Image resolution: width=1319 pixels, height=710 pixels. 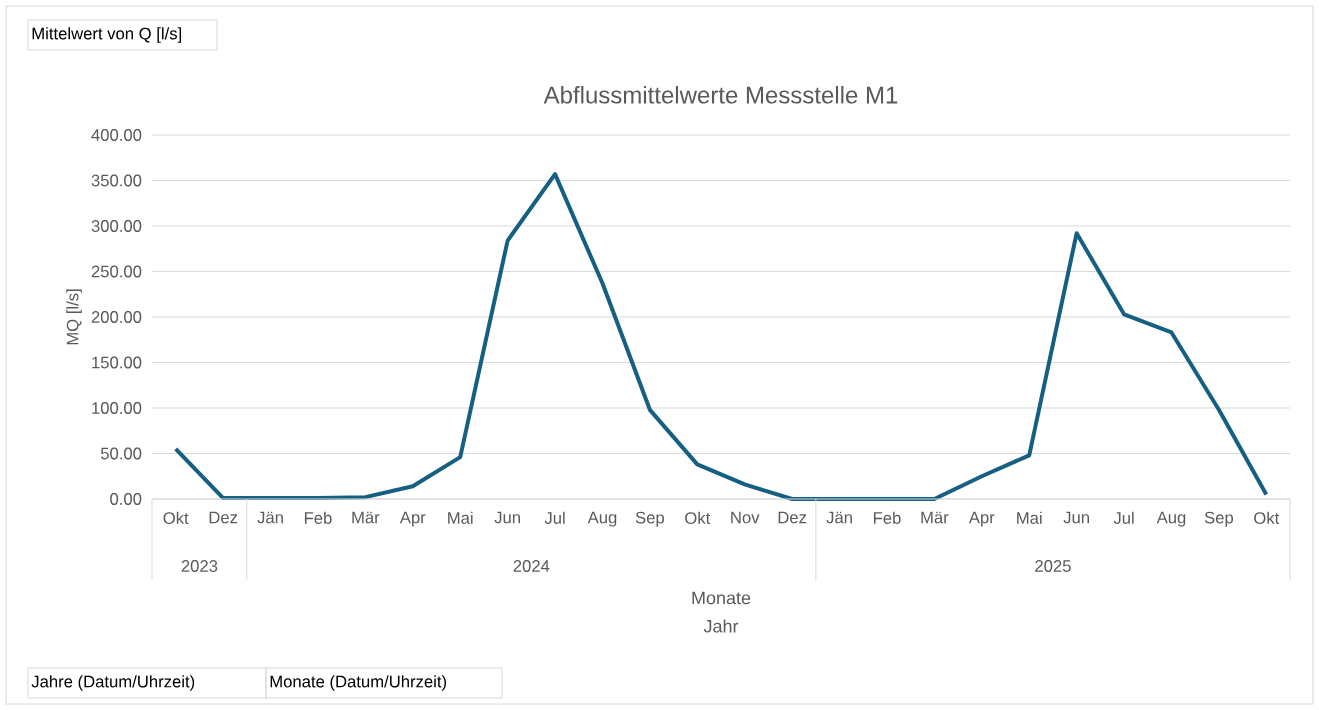 I want to click on y-tick-label: 200.00, so click(x=116, y=317).